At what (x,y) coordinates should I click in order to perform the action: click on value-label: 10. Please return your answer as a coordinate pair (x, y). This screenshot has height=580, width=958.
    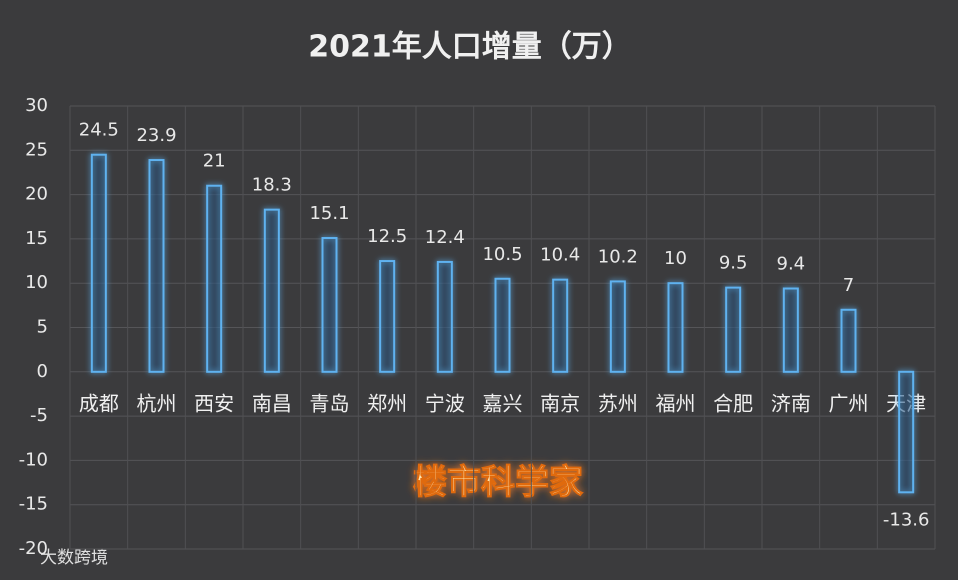
    Looking at the image, I should click on (675, 258).